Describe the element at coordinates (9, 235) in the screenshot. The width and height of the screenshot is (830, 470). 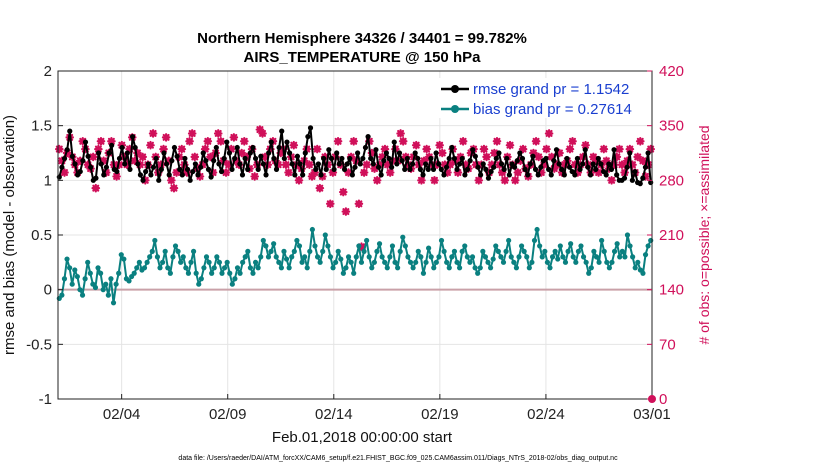
I see `y-axis-label: rmse and bias (model - observation)` at that location.